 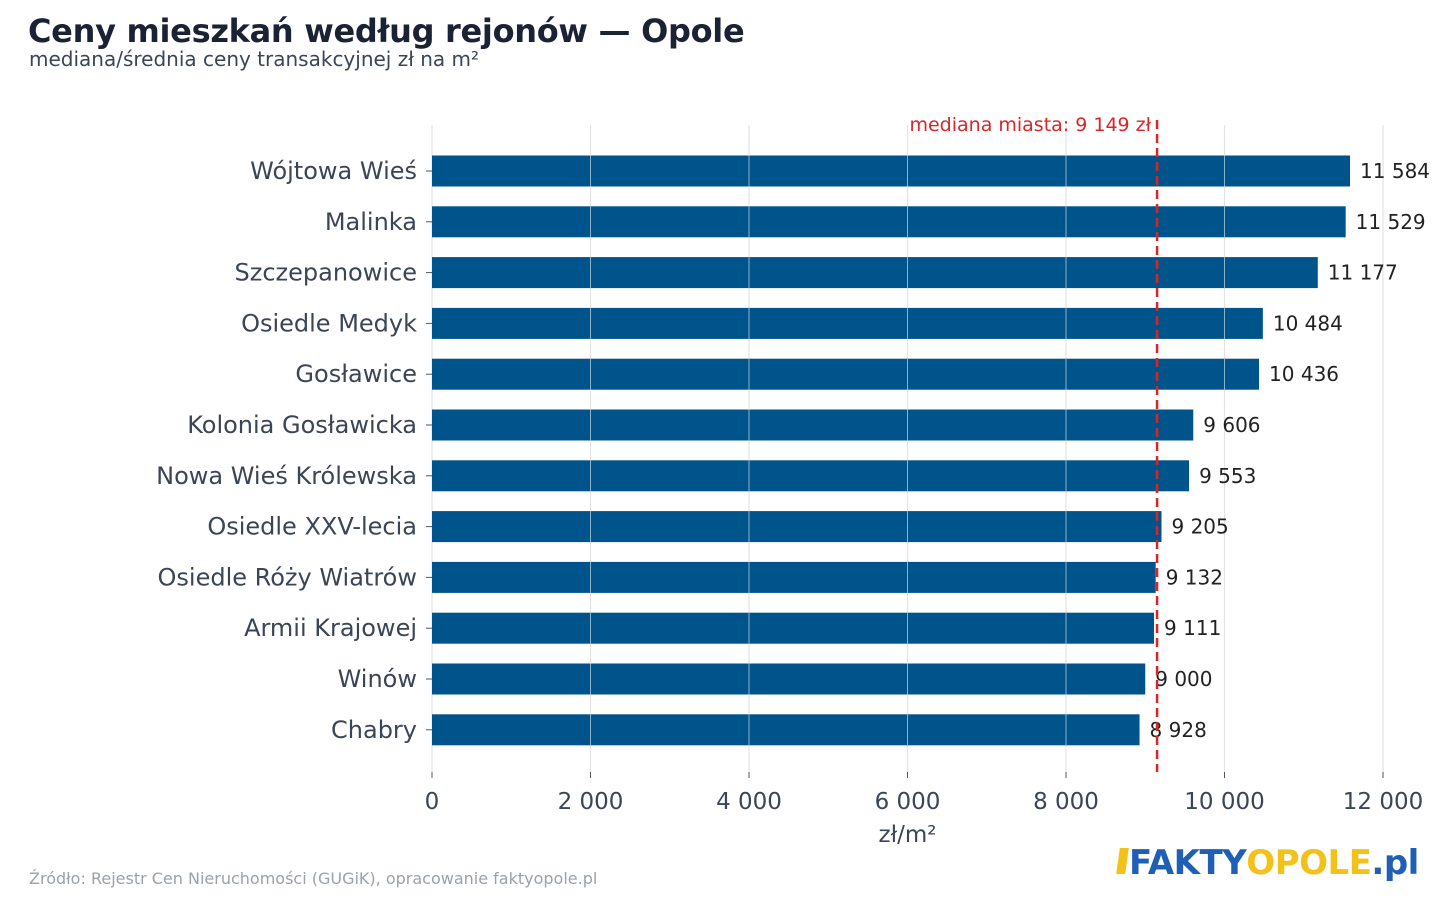 What do you see at coordinates (1308, 323) in the screenshot?
I see `value-label: 10 484` at bounding box center [1308, 323].